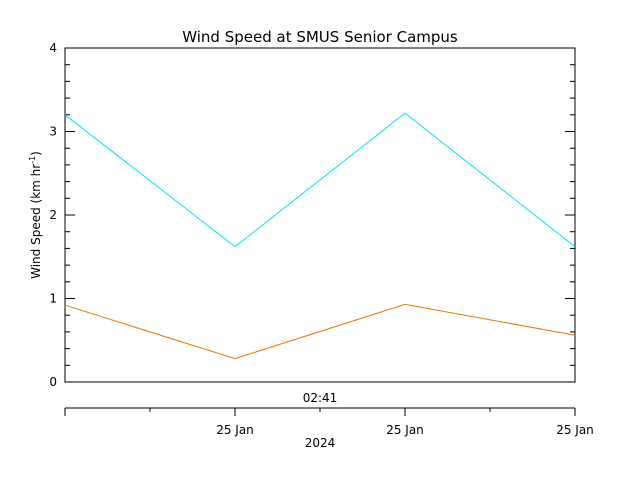 The height and width of the screenshot is (480, 640). I want to click on y-axis-label: Wind Speed (km hr-1), so click(35, 215).